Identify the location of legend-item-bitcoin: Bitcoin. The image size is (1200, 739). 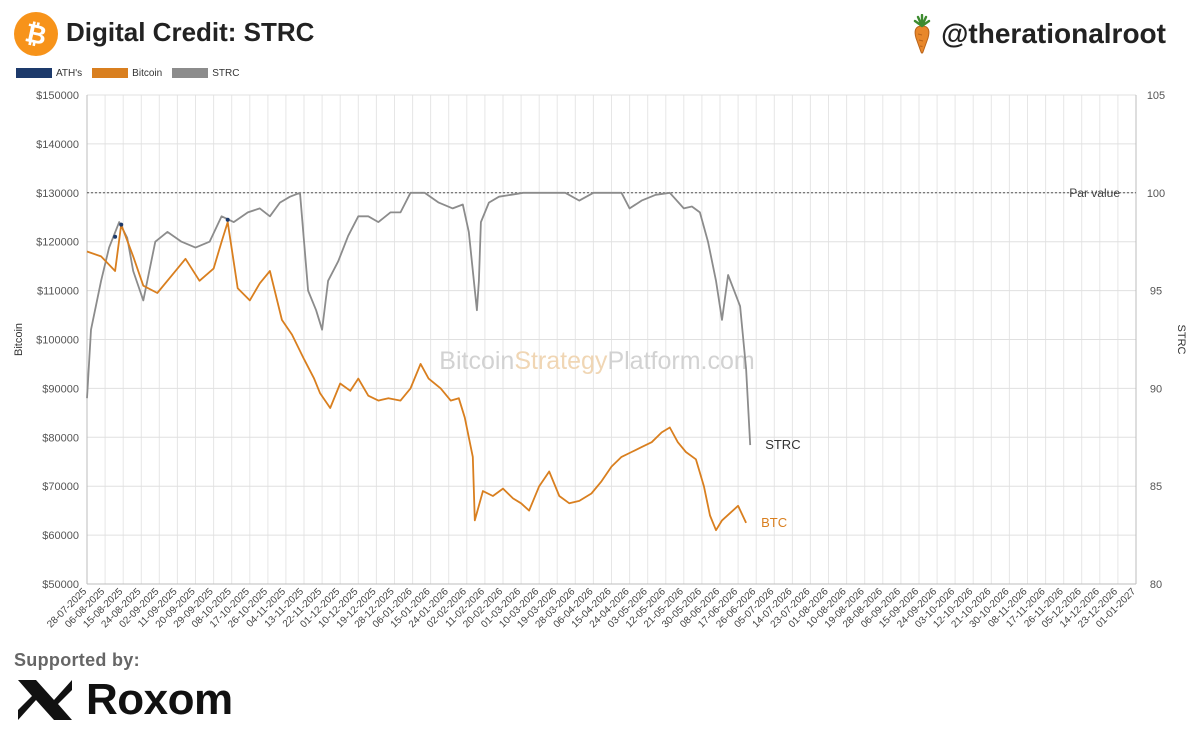
(127, 73).